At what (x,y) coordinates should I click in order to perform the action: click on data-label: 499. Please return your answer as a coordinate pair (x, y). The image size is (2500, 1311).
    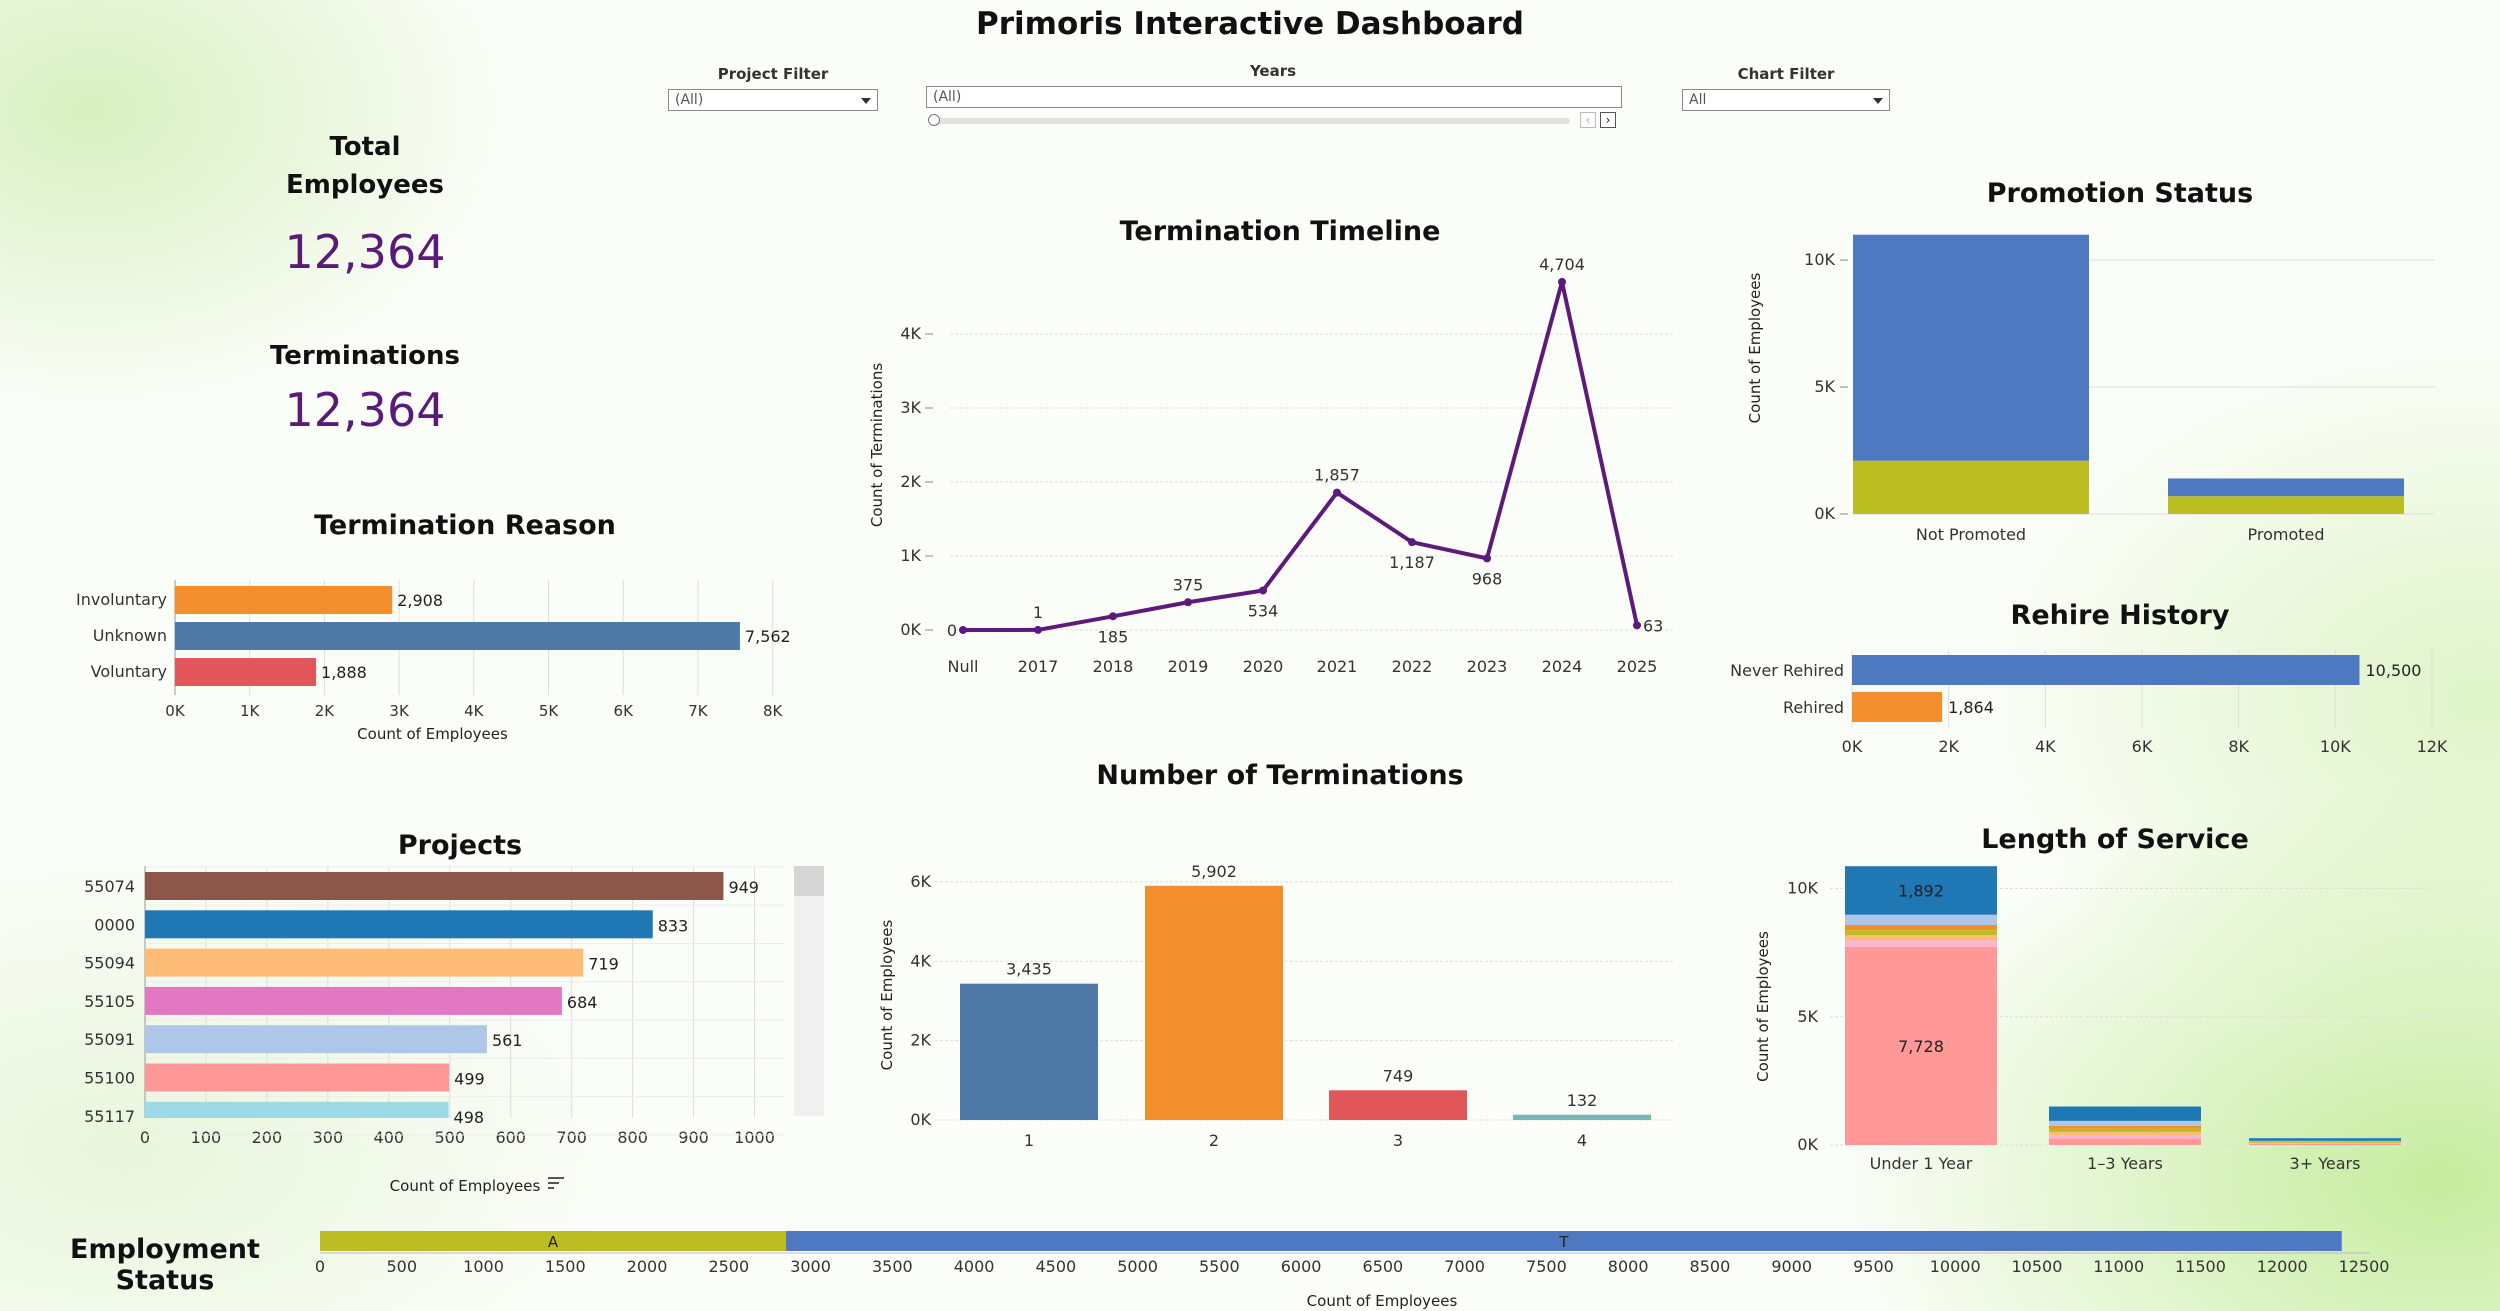
    Looking at the image, I should click on (469, 1079).